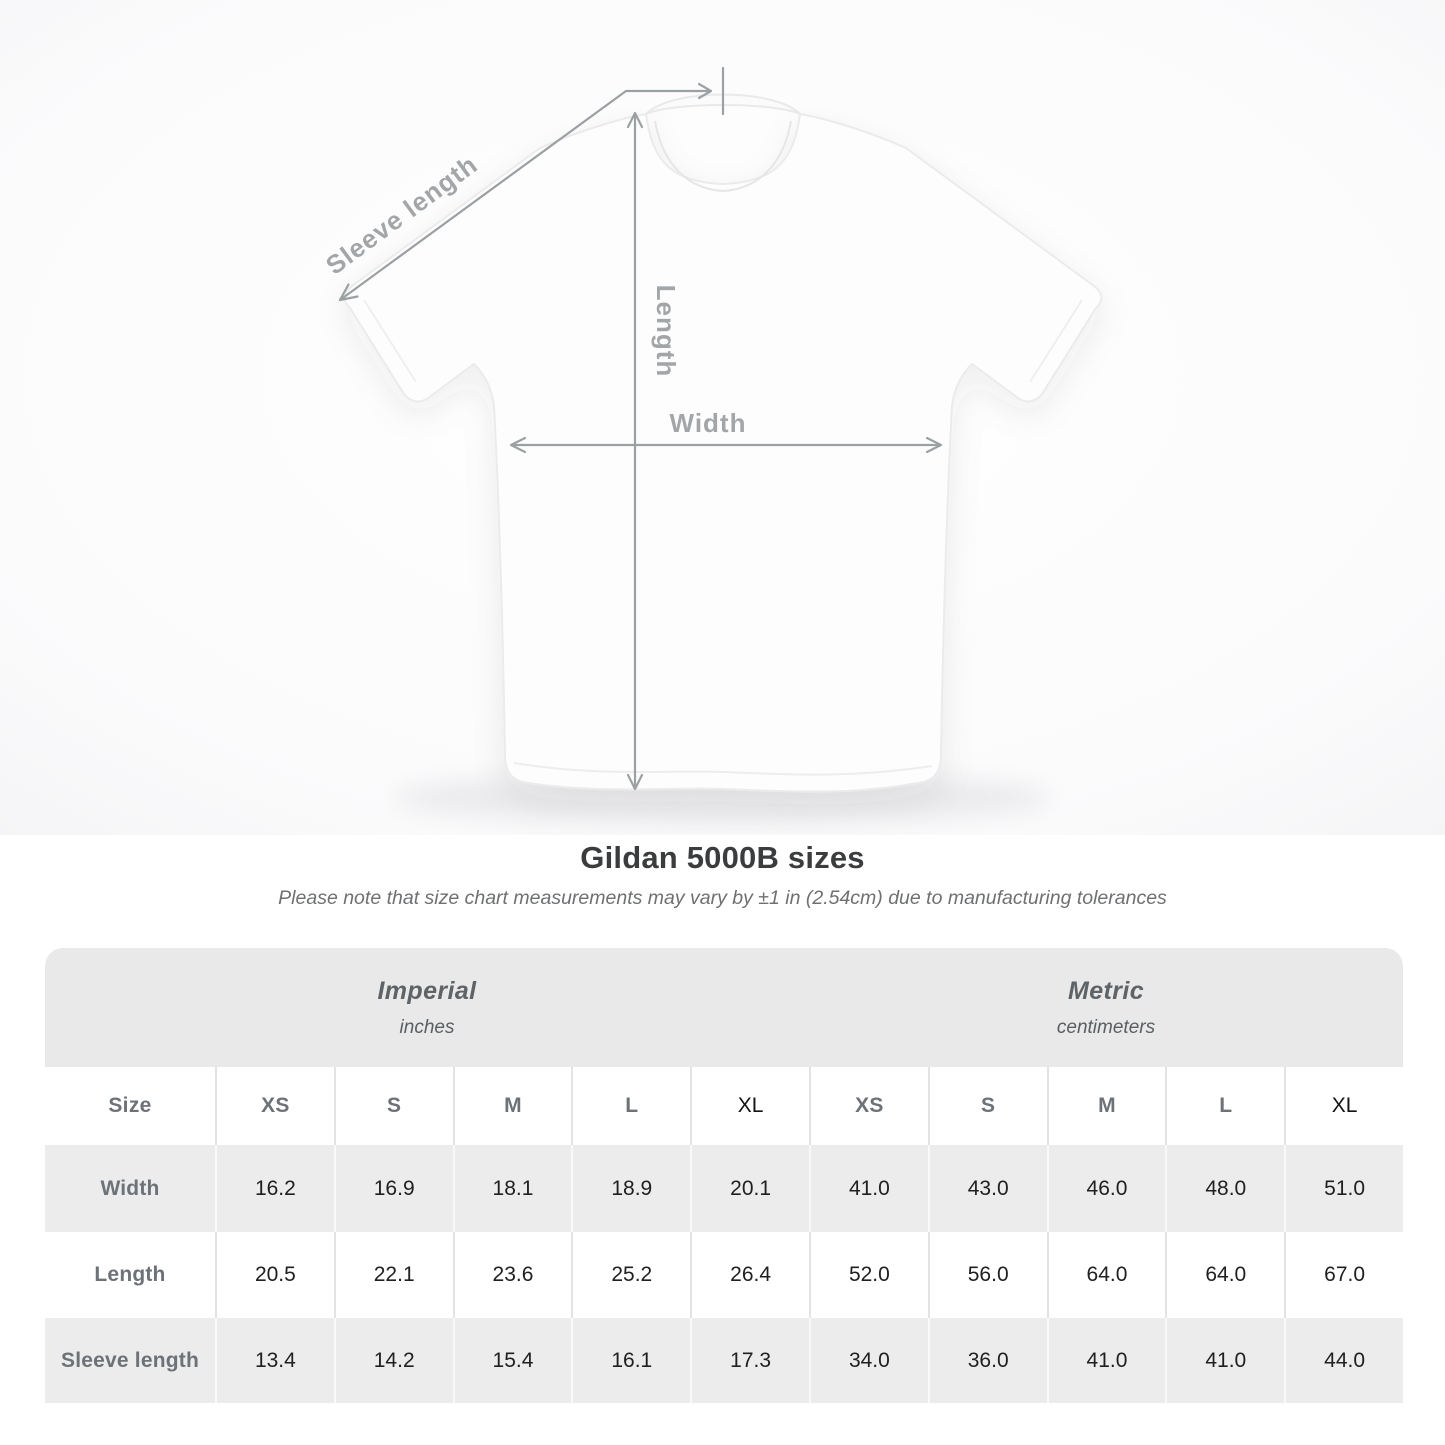  I want to click on metric-group-header: Metric centimeters, so click(1106, 1007).